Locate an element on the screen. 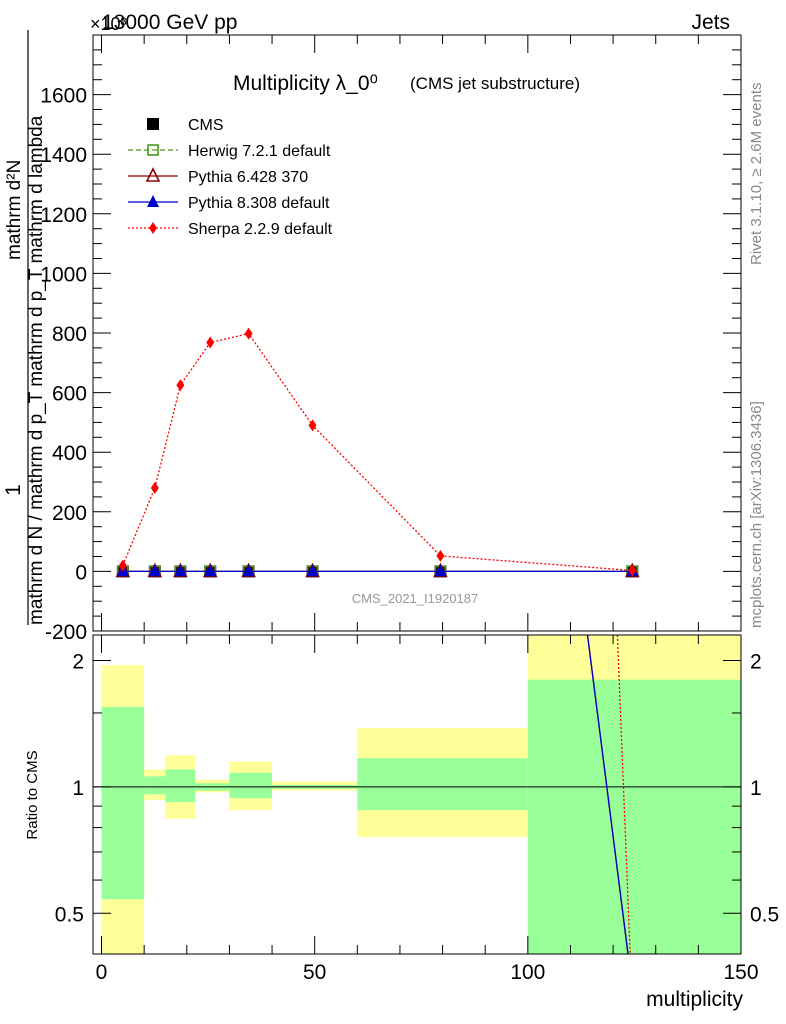  ylabel-numerator: 1 is located at coordinates (13, 490).